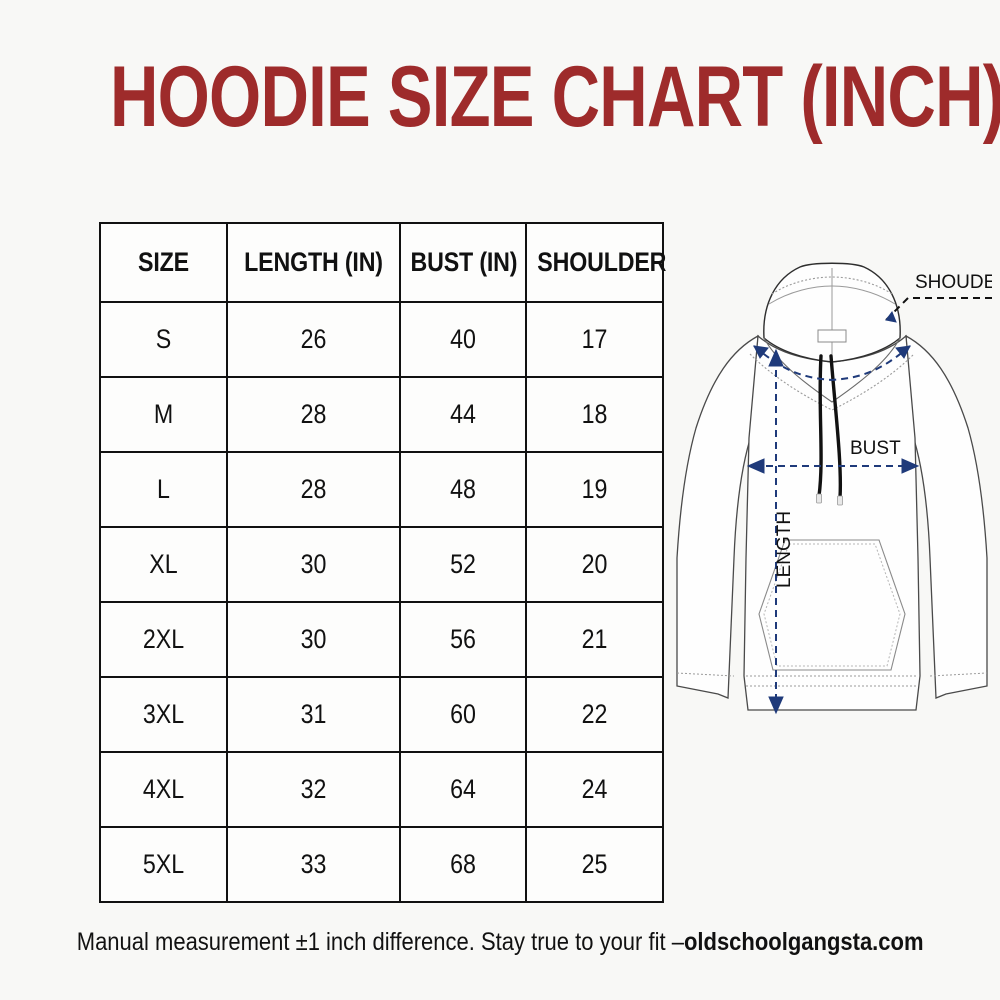 The height and width of the screenshot is (1000, 1000). I want to click on cell-length: 28, so click(313, 489).